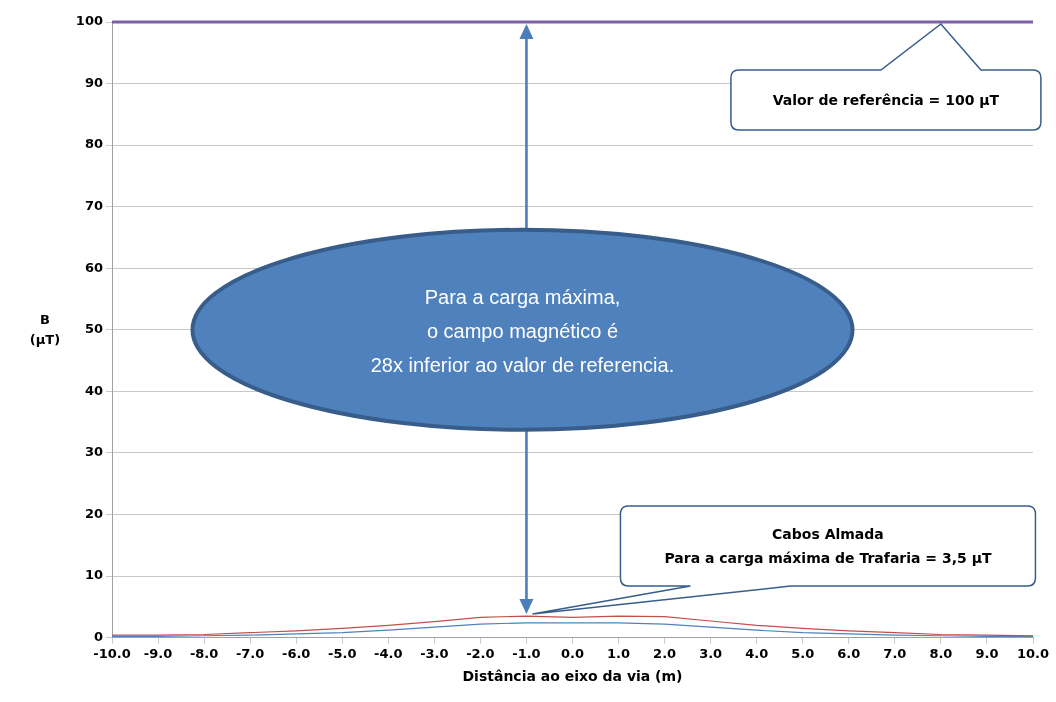 The height and width of the screenshot is (702, 1056). I want to click on x-tick-label: 6.0, so click(849, 653).